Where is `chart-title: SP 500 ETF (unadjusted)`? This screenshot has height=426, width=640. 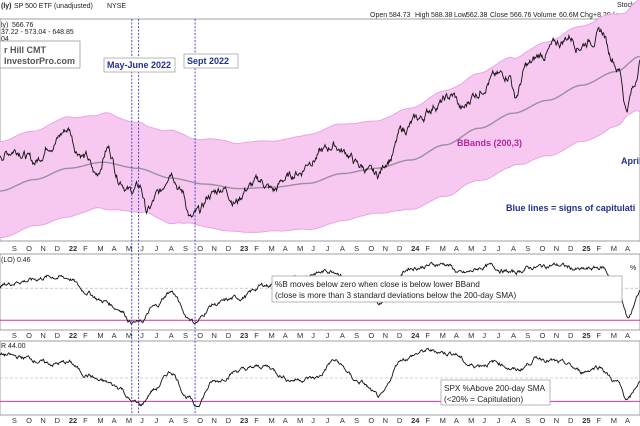 chart-title: SP 500 ETF (unadjusted) is located at coordinates (53, 6).